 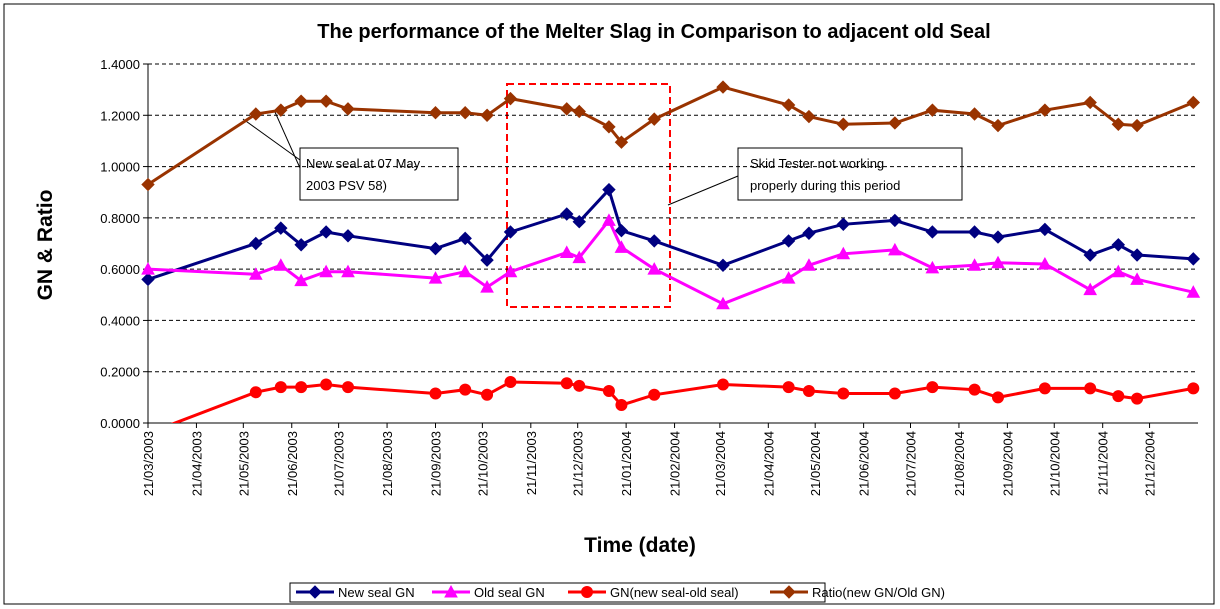 What do you see at coordinates (588, 195) in the screenshot?
I see `highlight-box` at bounding box center [588, 195].